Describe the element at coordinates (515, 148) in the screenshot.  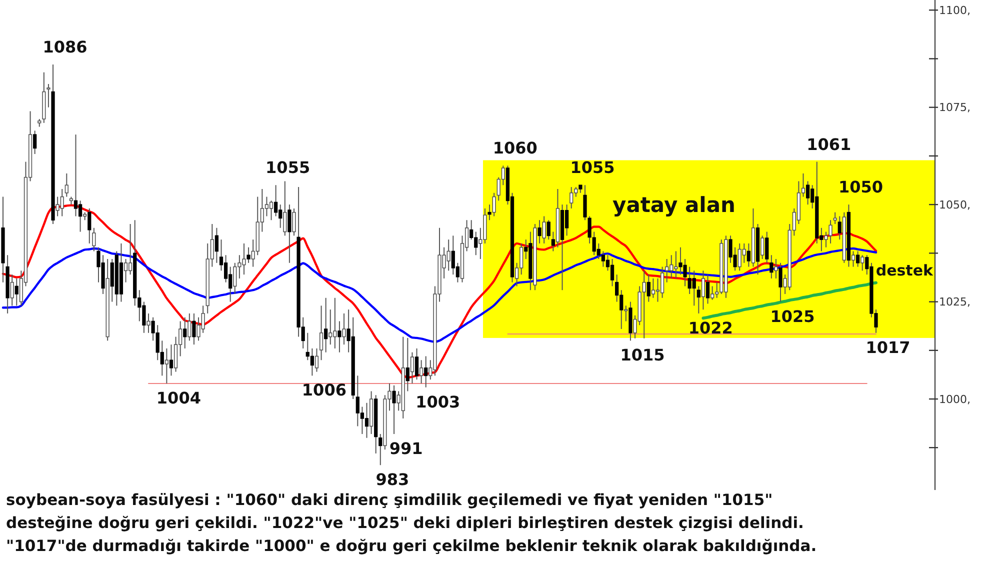
I see `annotation: 1060` at that location.